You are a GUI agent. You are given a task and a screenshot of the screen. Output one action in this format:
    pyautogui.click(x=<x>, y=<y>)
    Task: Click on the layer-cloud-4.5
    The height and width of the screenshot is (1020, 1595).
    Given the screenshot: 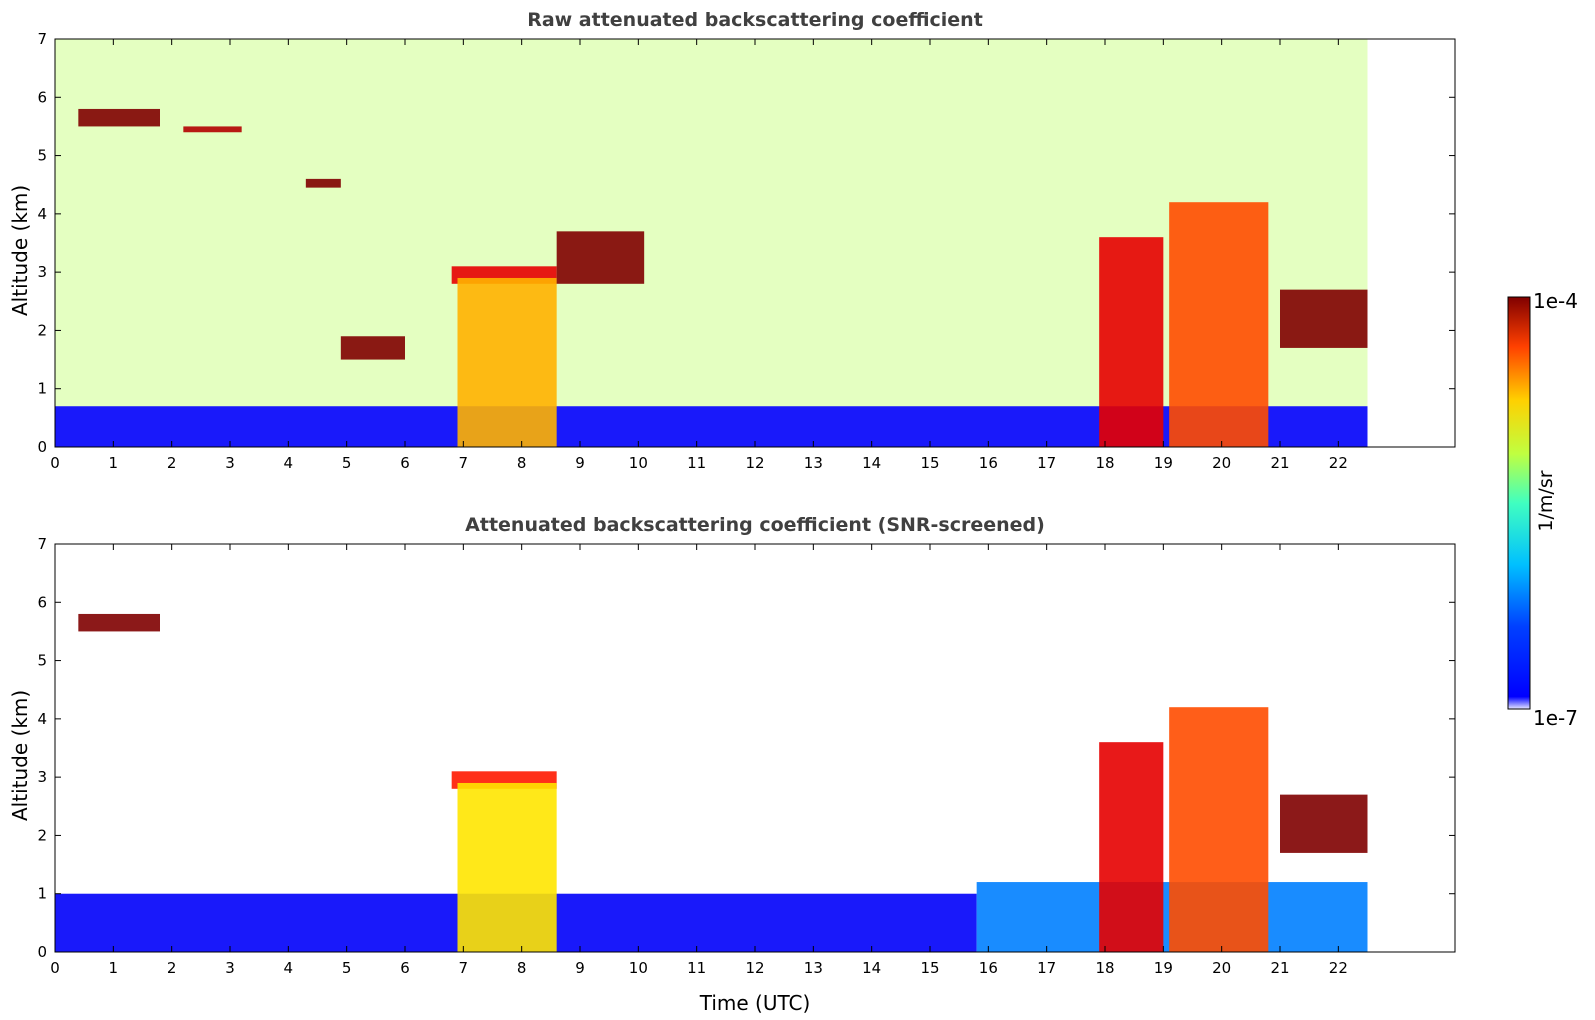 What is the action you would take?
    pyautogui.click(x=323, y=183)
    